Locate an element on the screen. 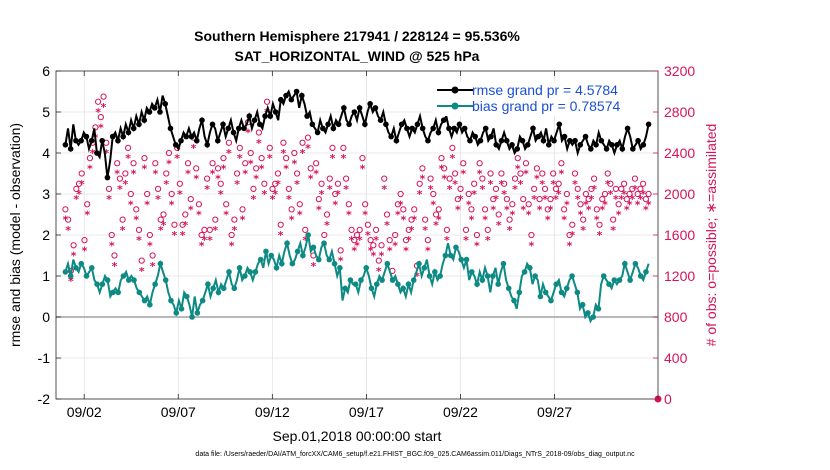 The height and width of the screenshot is (470, 830). x-tick-label: 09/27 is located at coordinates (554, 412).